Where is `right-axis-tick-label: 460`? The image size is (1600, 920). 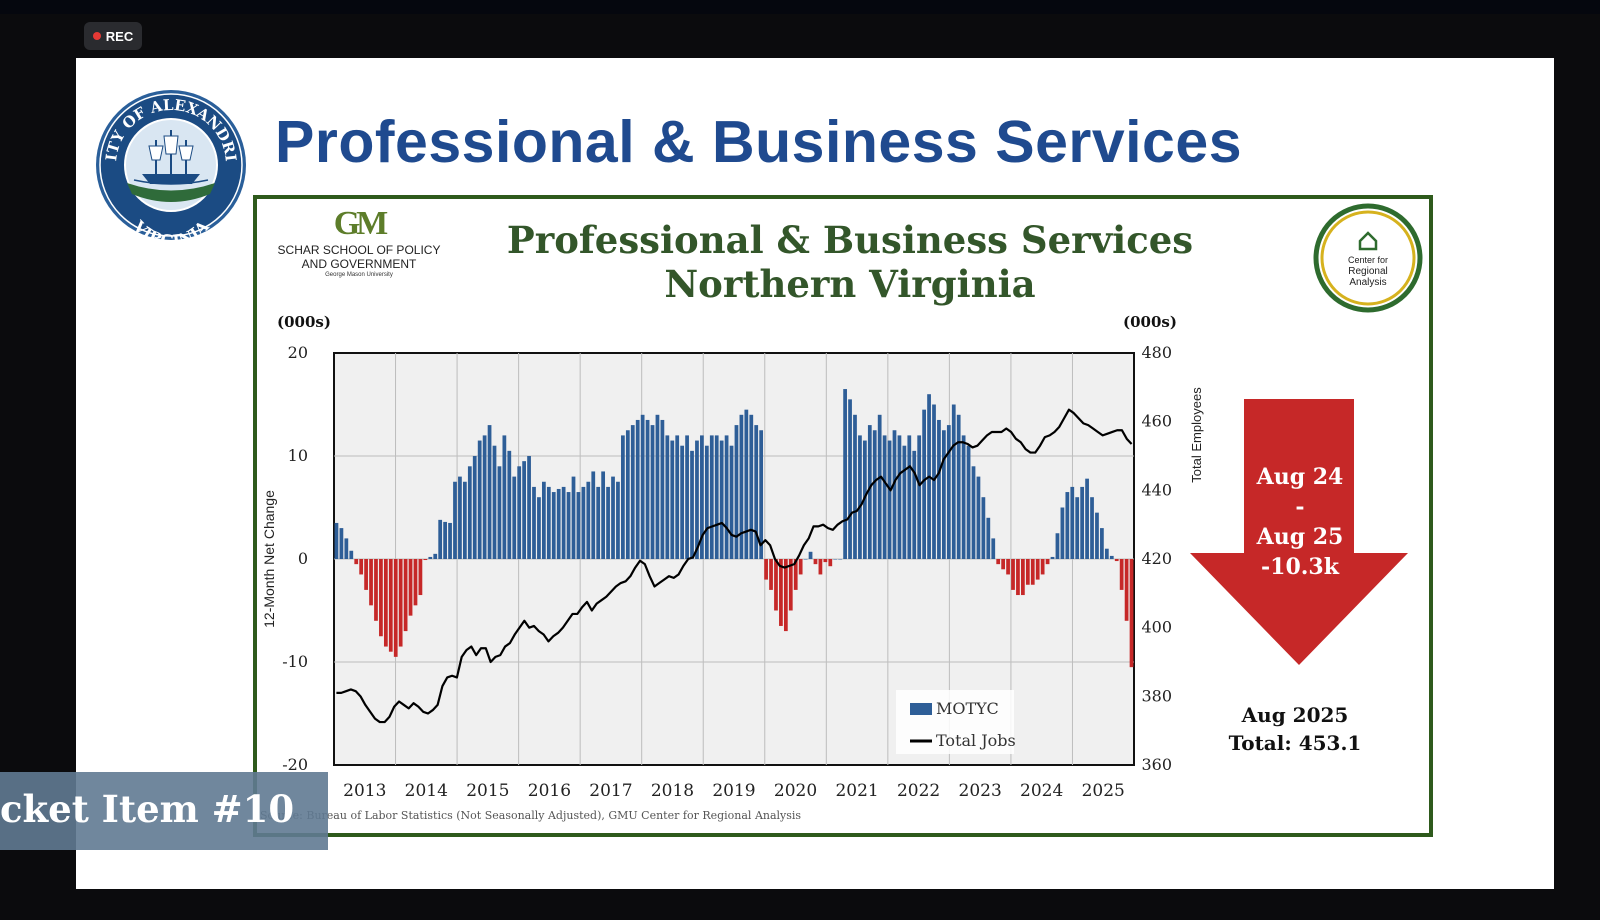 right-axis-tick-label: 460 is located at coordinates (1156, 421).